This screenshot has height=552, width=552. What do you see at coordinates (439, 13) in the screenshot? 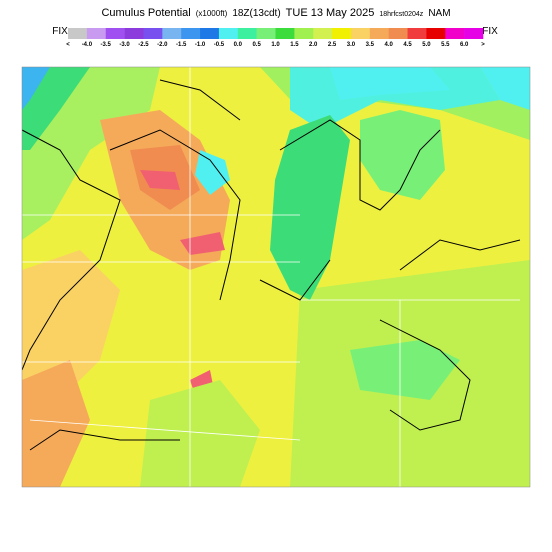
I see `title-part: NAM` at bounding box center [439, 13].